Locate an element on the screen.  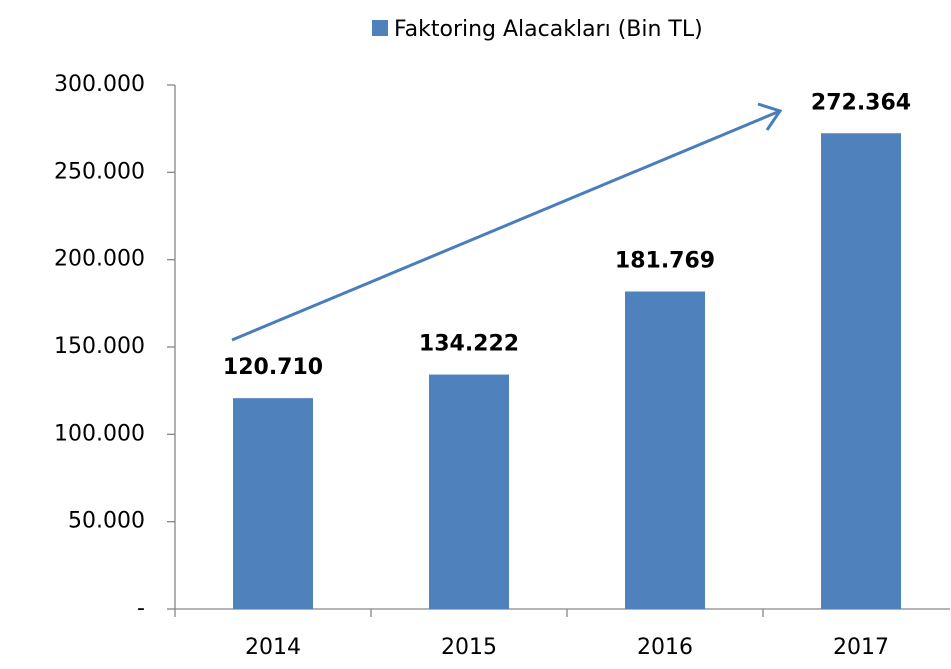
legend-swatch is located at coordinates (380, 28).